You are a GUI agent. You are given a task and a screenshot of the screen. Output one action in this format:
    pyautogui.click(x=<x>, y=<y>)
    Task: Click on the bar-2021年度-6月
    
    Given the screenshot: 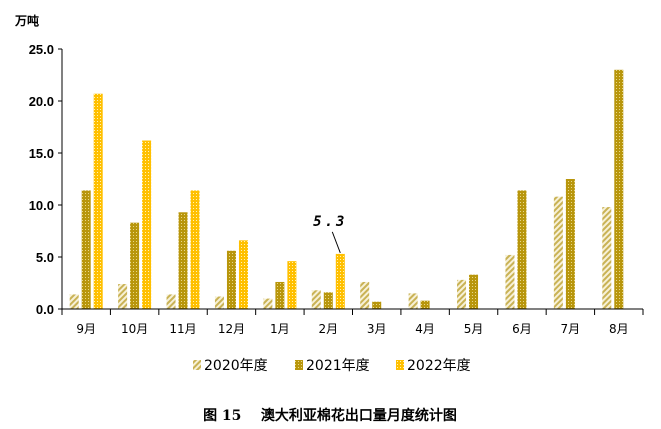 What is the action you would take?
    pyautogui.click(x=522, y=249)
    